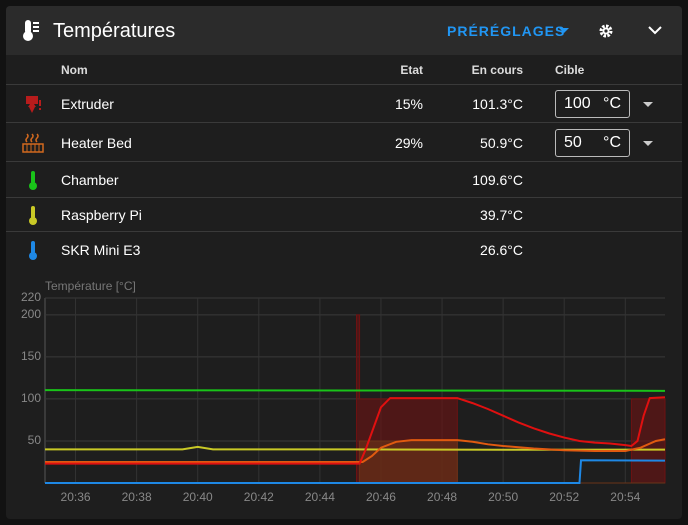 The image size is (688, 525). Describe the element at coordinates (344, 179) in the screenshot. I see `table-row: Chamber 109.6°C` at that location.